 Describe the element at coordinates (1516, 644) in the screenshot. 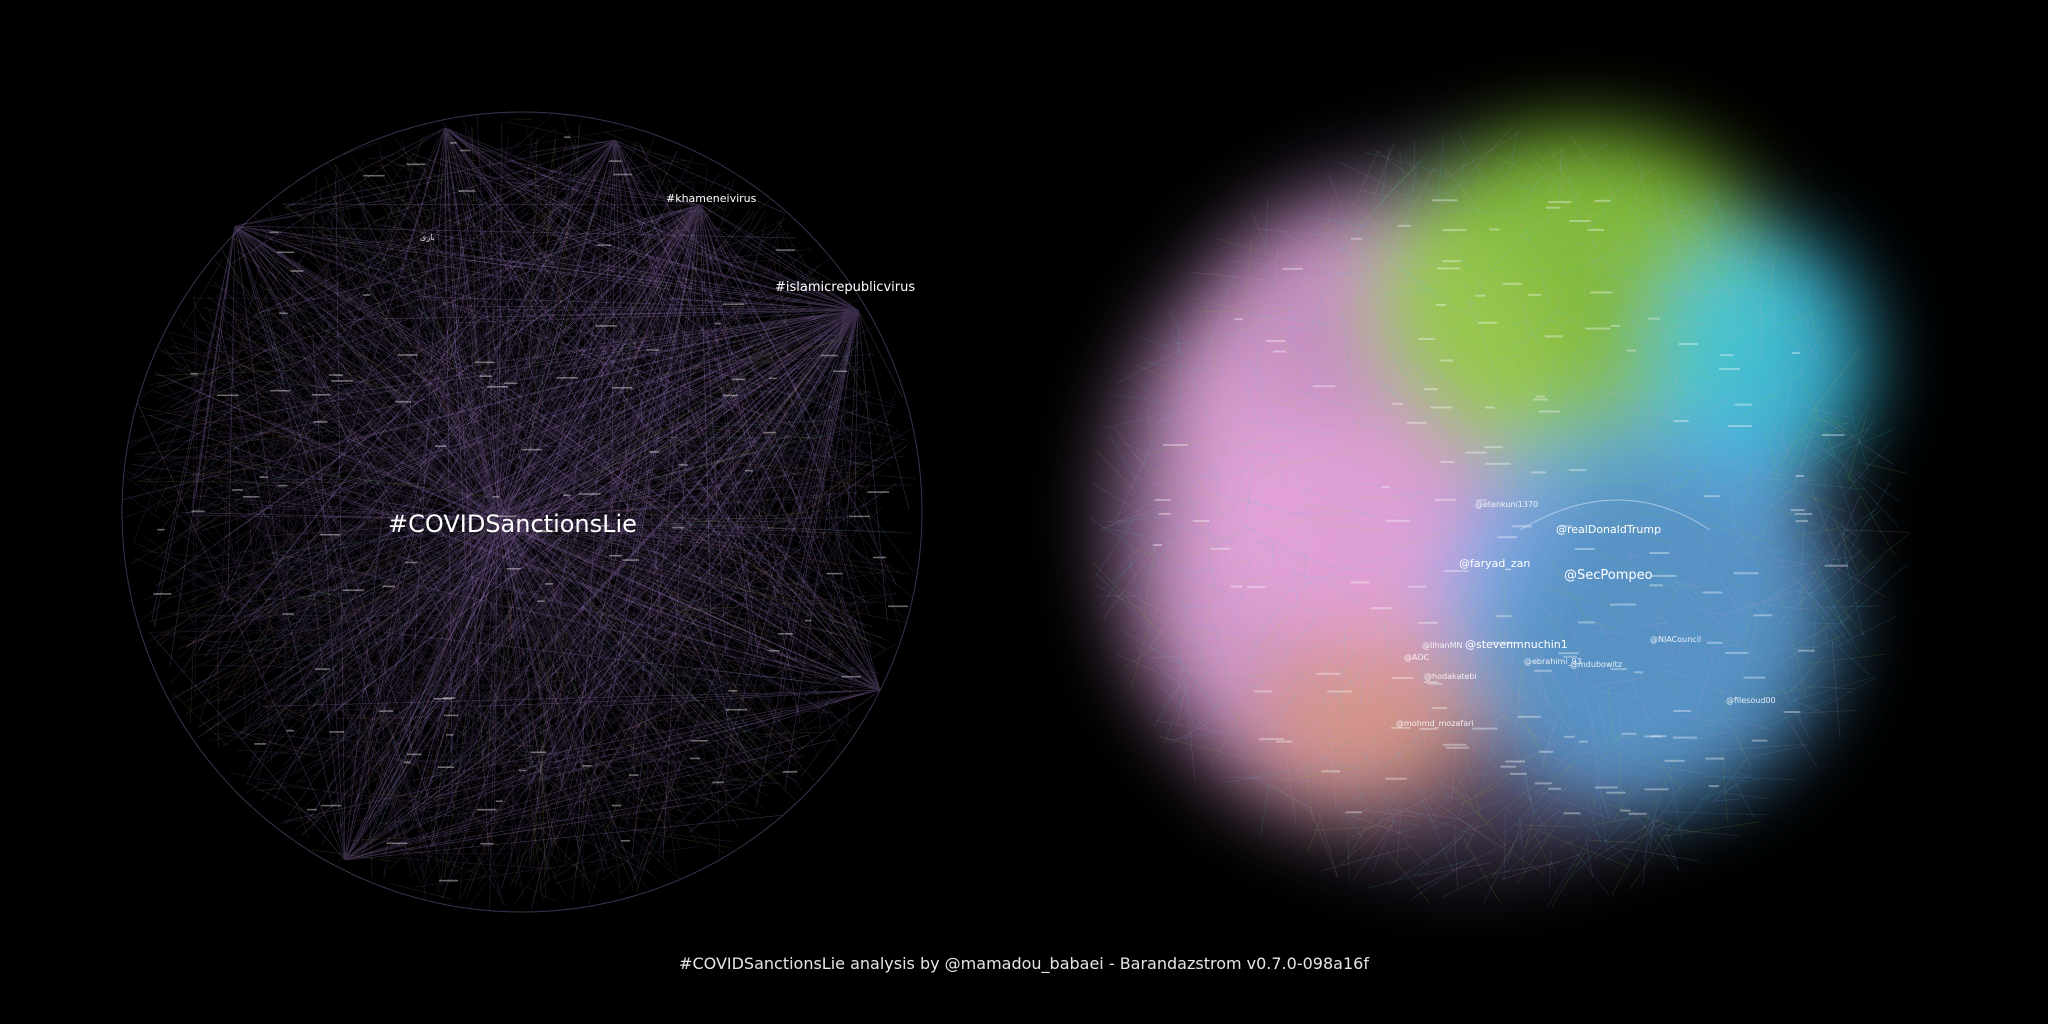

I see `node-label-stevenmnuchin1: @stevenmnuchin1` at that location.